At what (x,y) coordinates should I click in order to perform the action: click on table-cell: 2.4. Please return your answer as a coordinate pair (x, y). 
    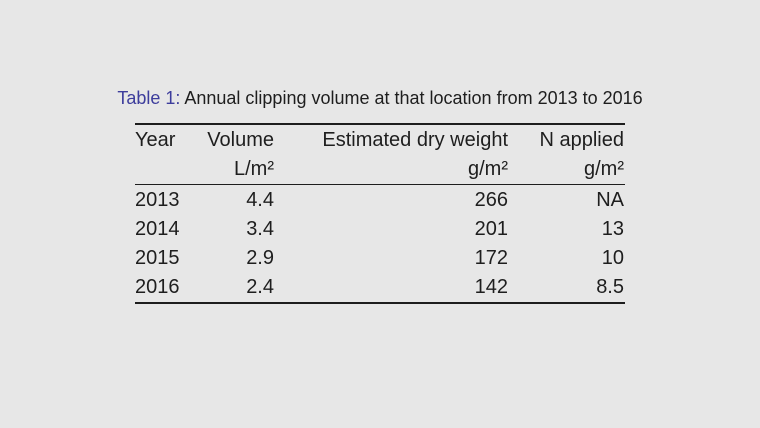
    Looking at the image, I should click on (260, 287).